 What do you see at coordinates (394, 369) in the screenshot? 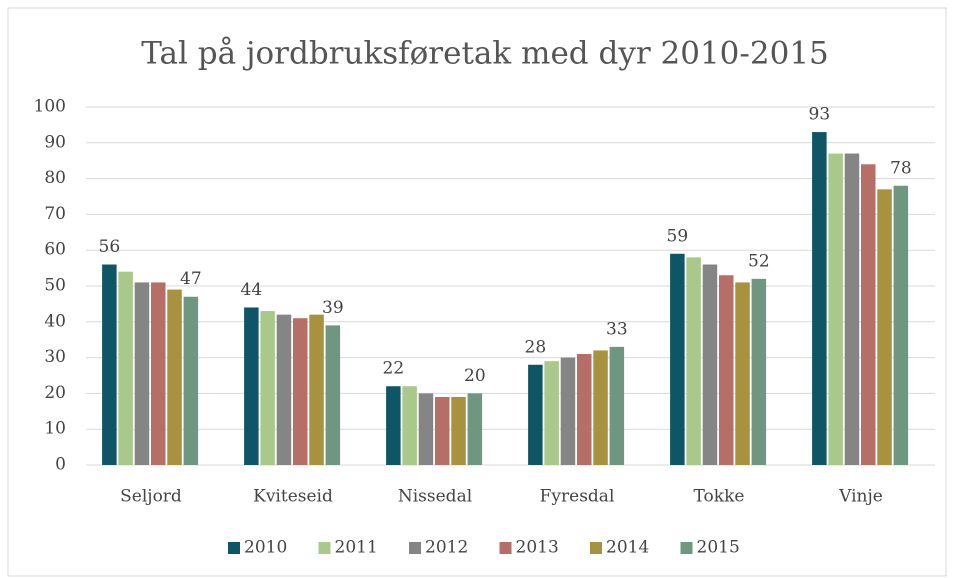
I see `data-label: 22` at bounding box center [394, 369].